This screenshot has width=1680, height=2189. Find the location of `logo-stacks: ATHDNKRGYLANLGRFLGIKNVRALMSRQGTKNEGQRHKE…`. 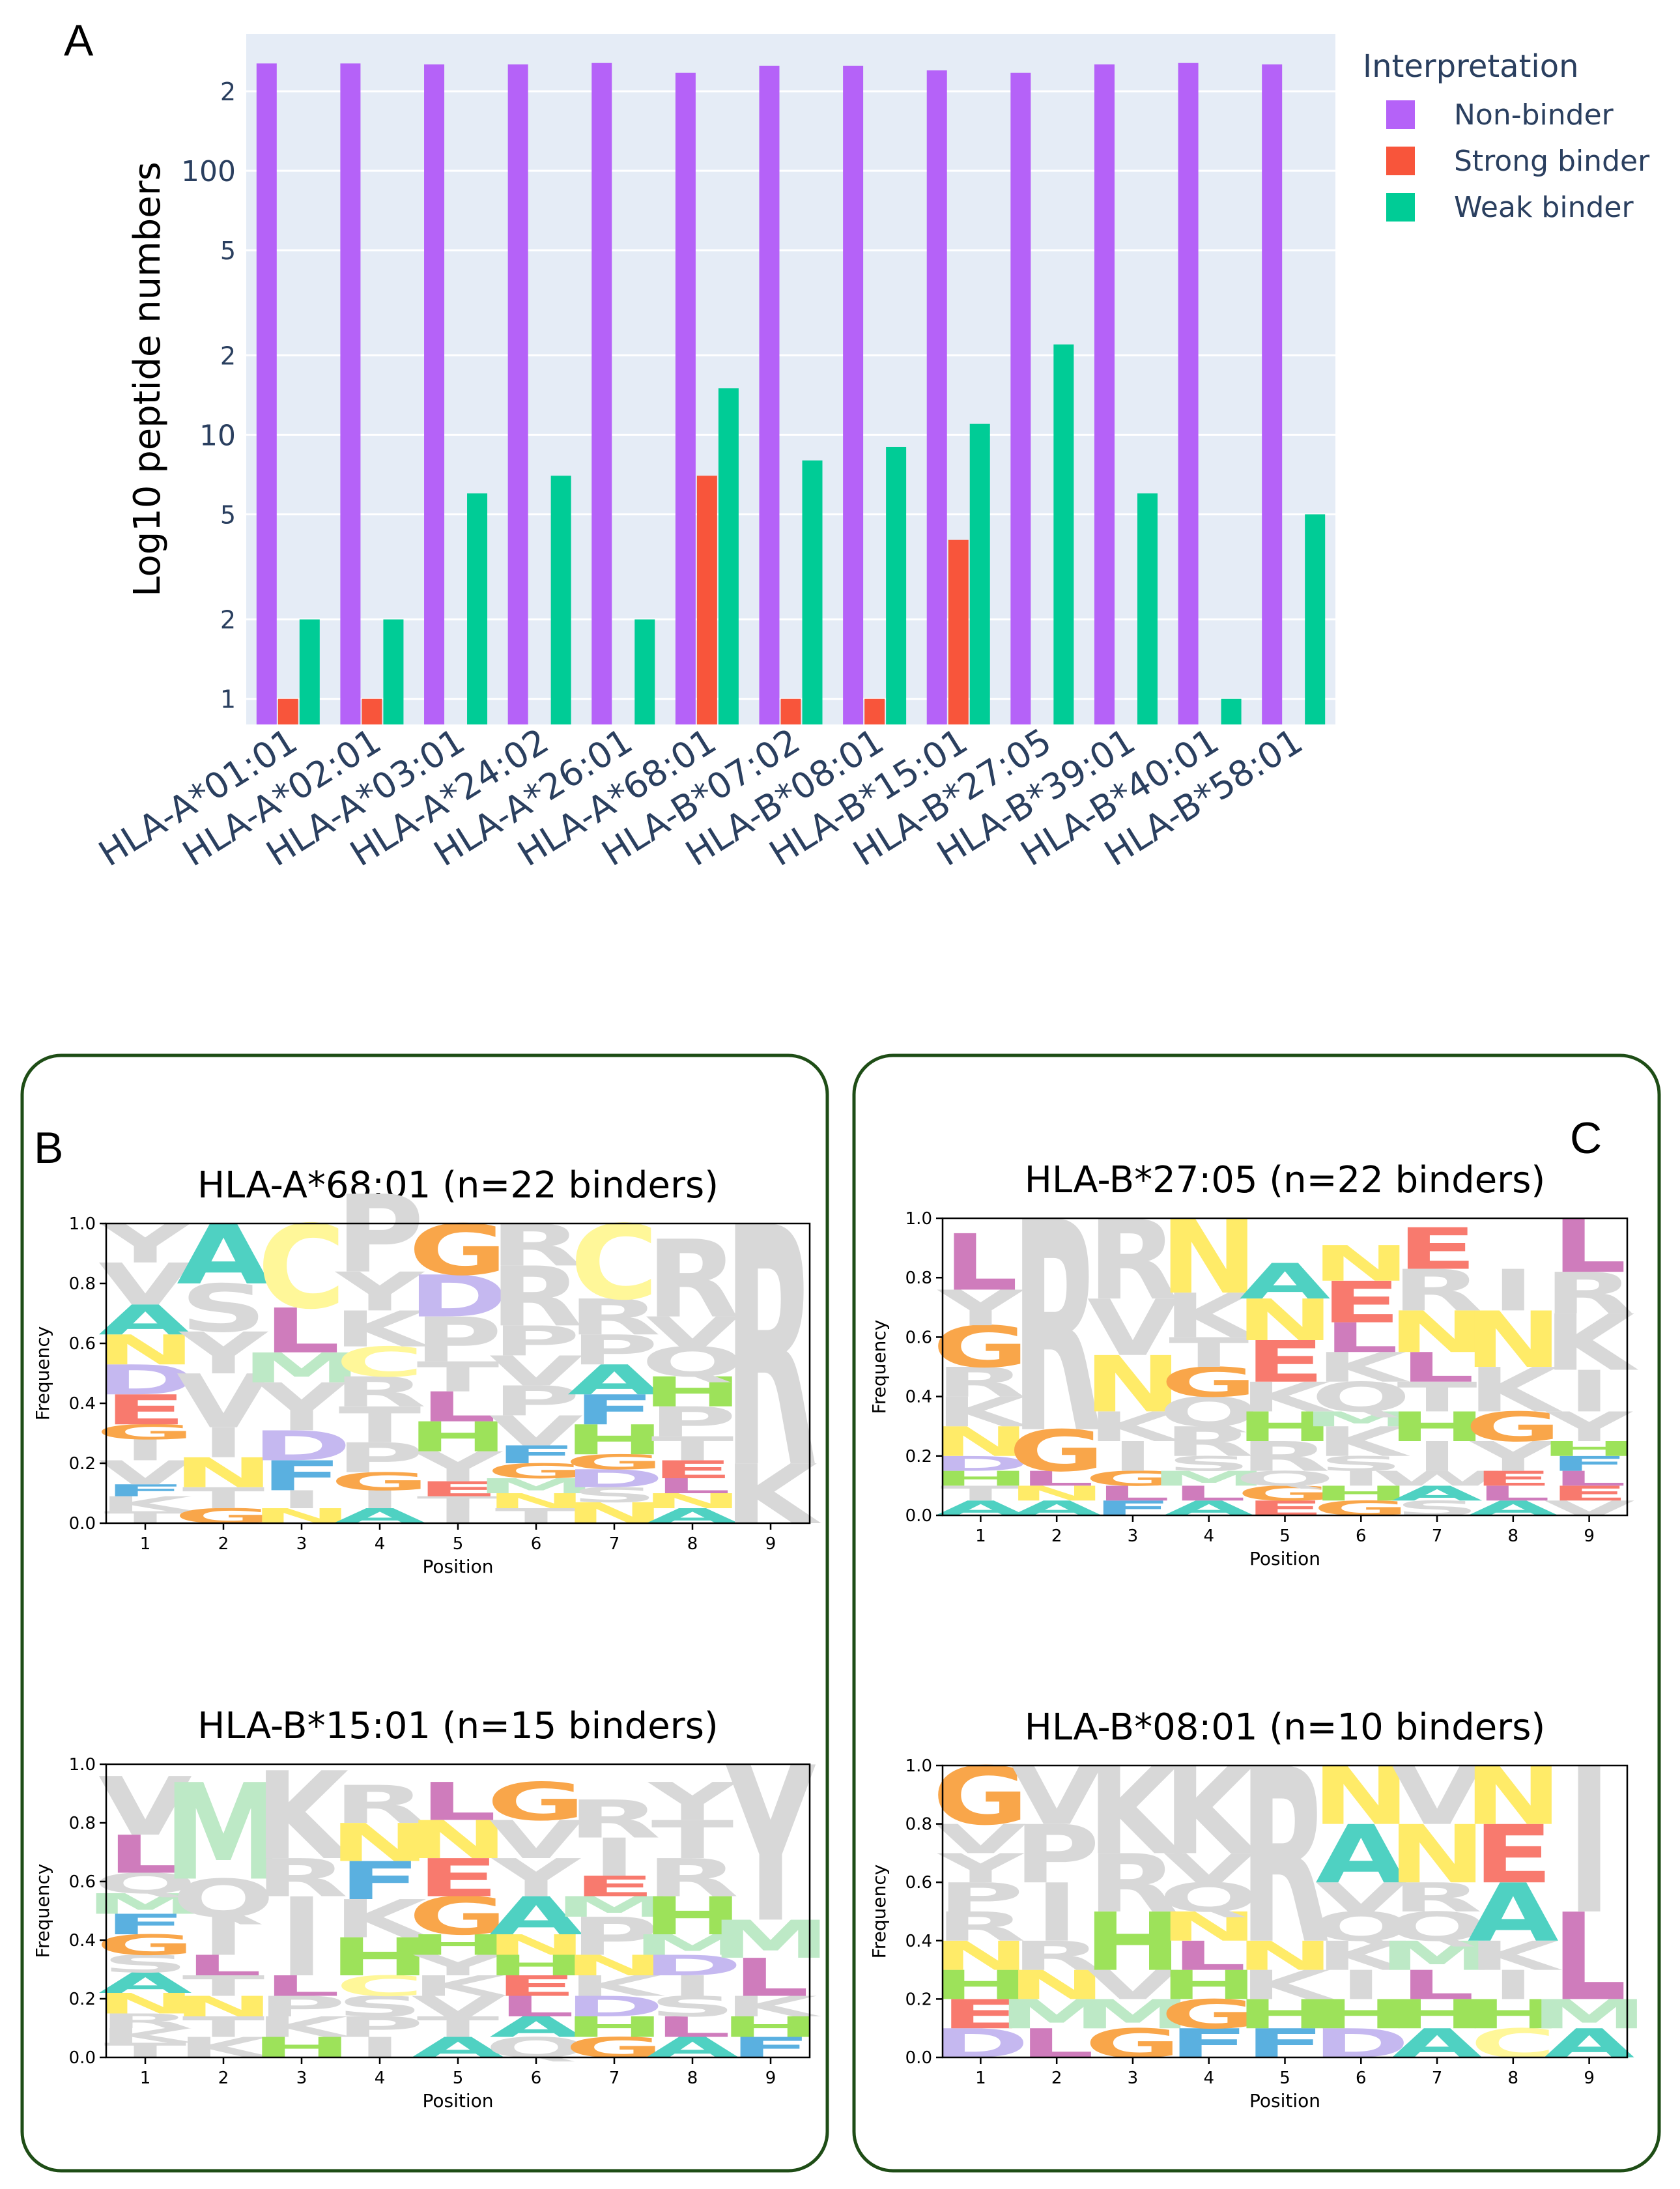

logo-stacks: ATHDNKRGYLANLGRFLGIKNVRALMSRQGTKNEGQRHKE… is located at coordinates (1285, 1342).